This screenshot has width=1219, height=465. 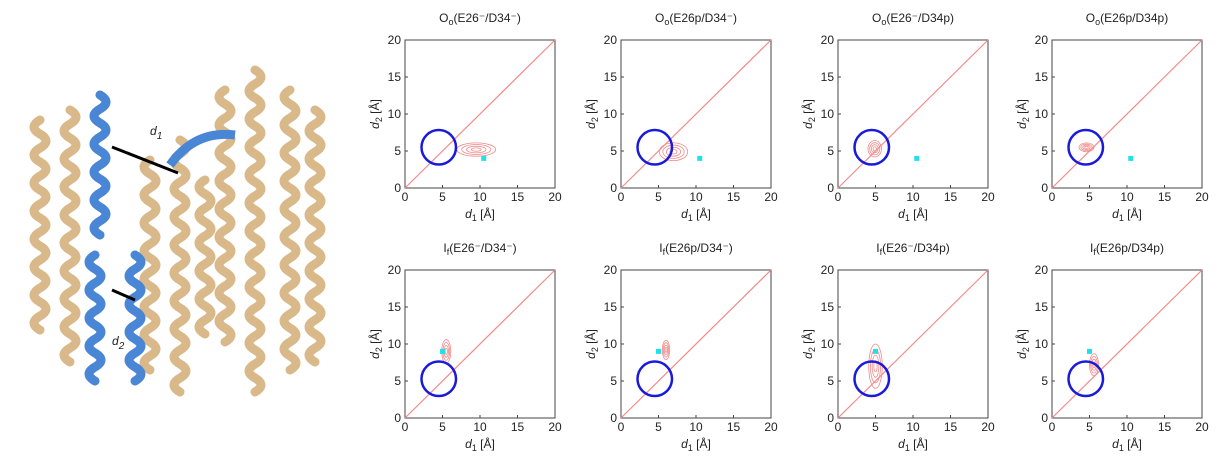 I want to click on label-part: f, so click(x=1094, y=252).